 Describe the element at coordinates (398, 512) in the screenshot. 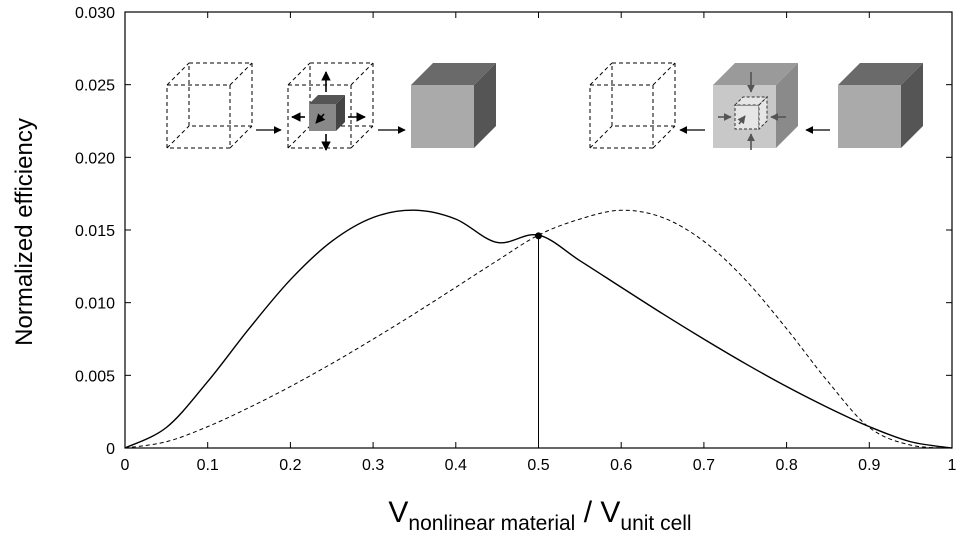

I see `x-title-v1: V` at that location.